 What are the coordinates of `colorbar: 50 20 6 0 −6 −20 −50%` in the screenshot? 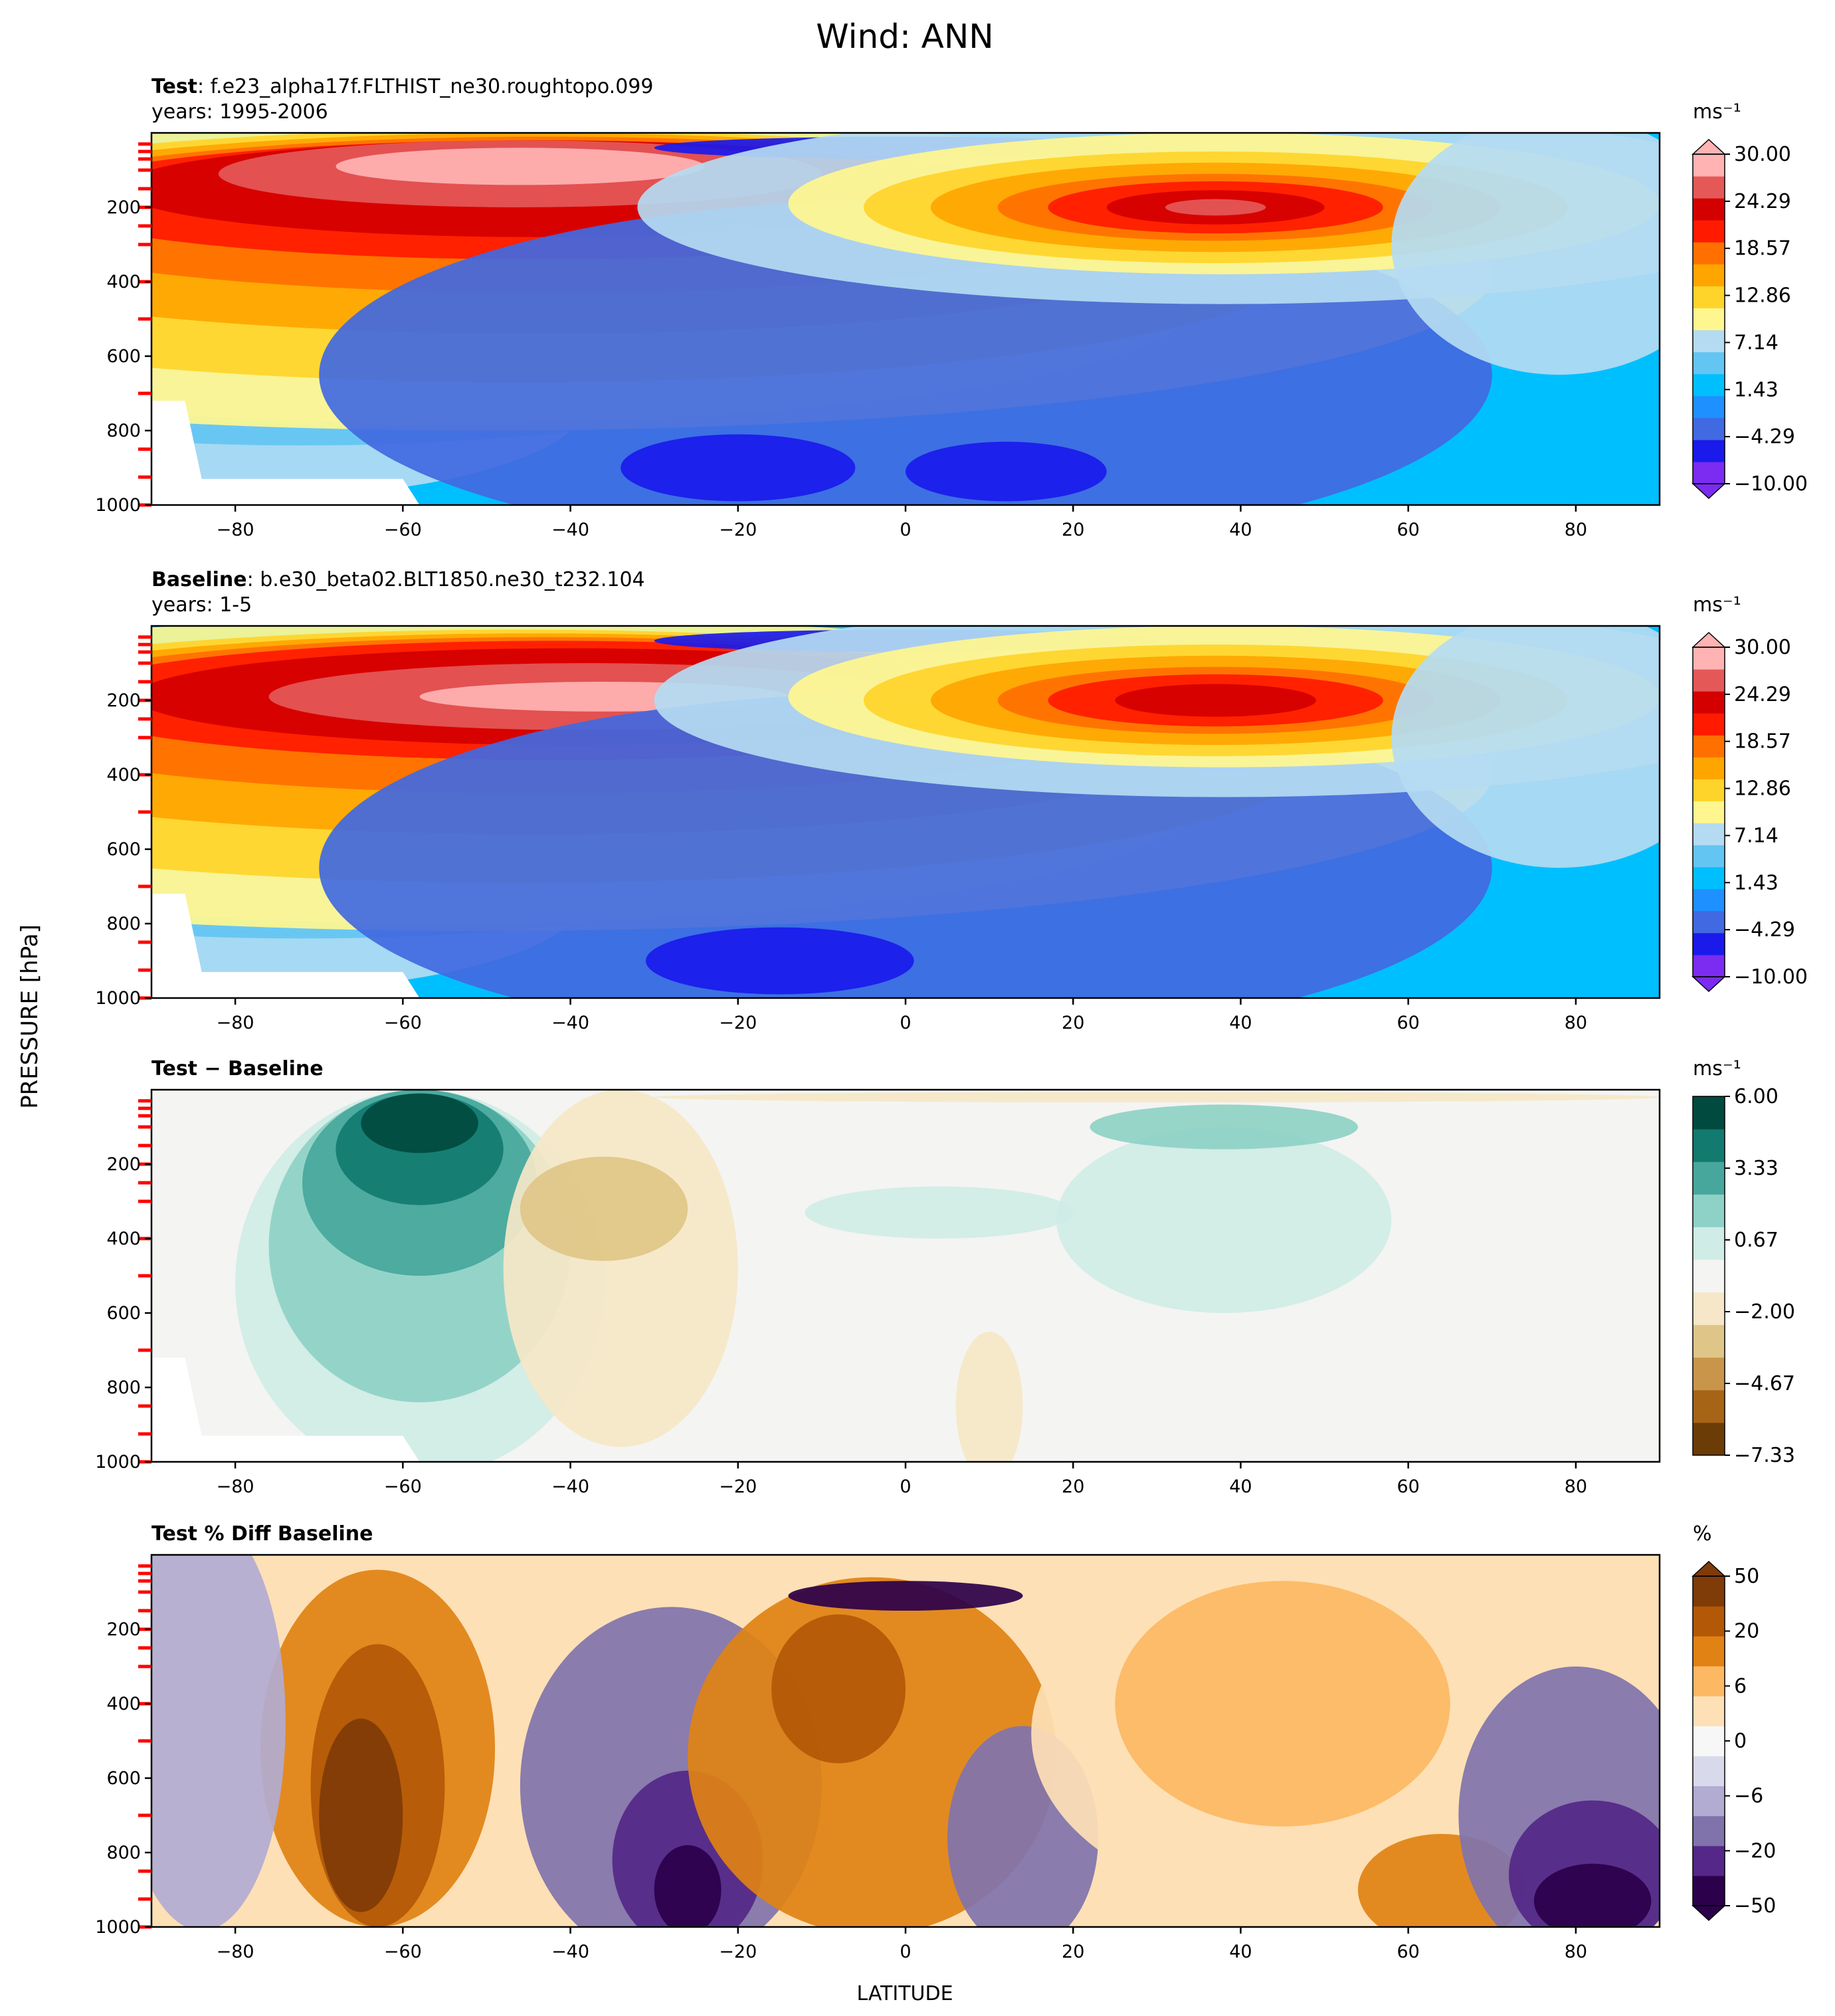 It's located at (1733, 1722).